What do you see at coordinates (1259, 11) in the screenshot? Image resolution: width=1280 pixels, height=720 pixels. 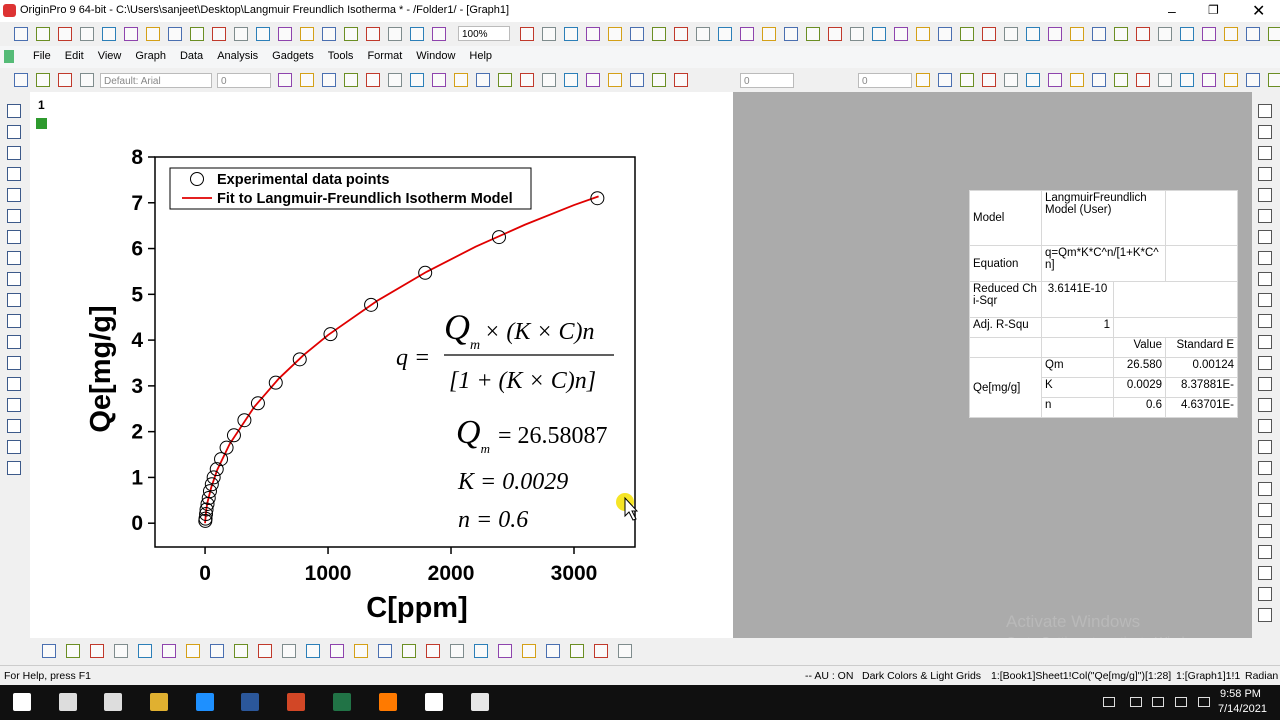 I see `close-button: ✕` at bounding box center [1259, 11].